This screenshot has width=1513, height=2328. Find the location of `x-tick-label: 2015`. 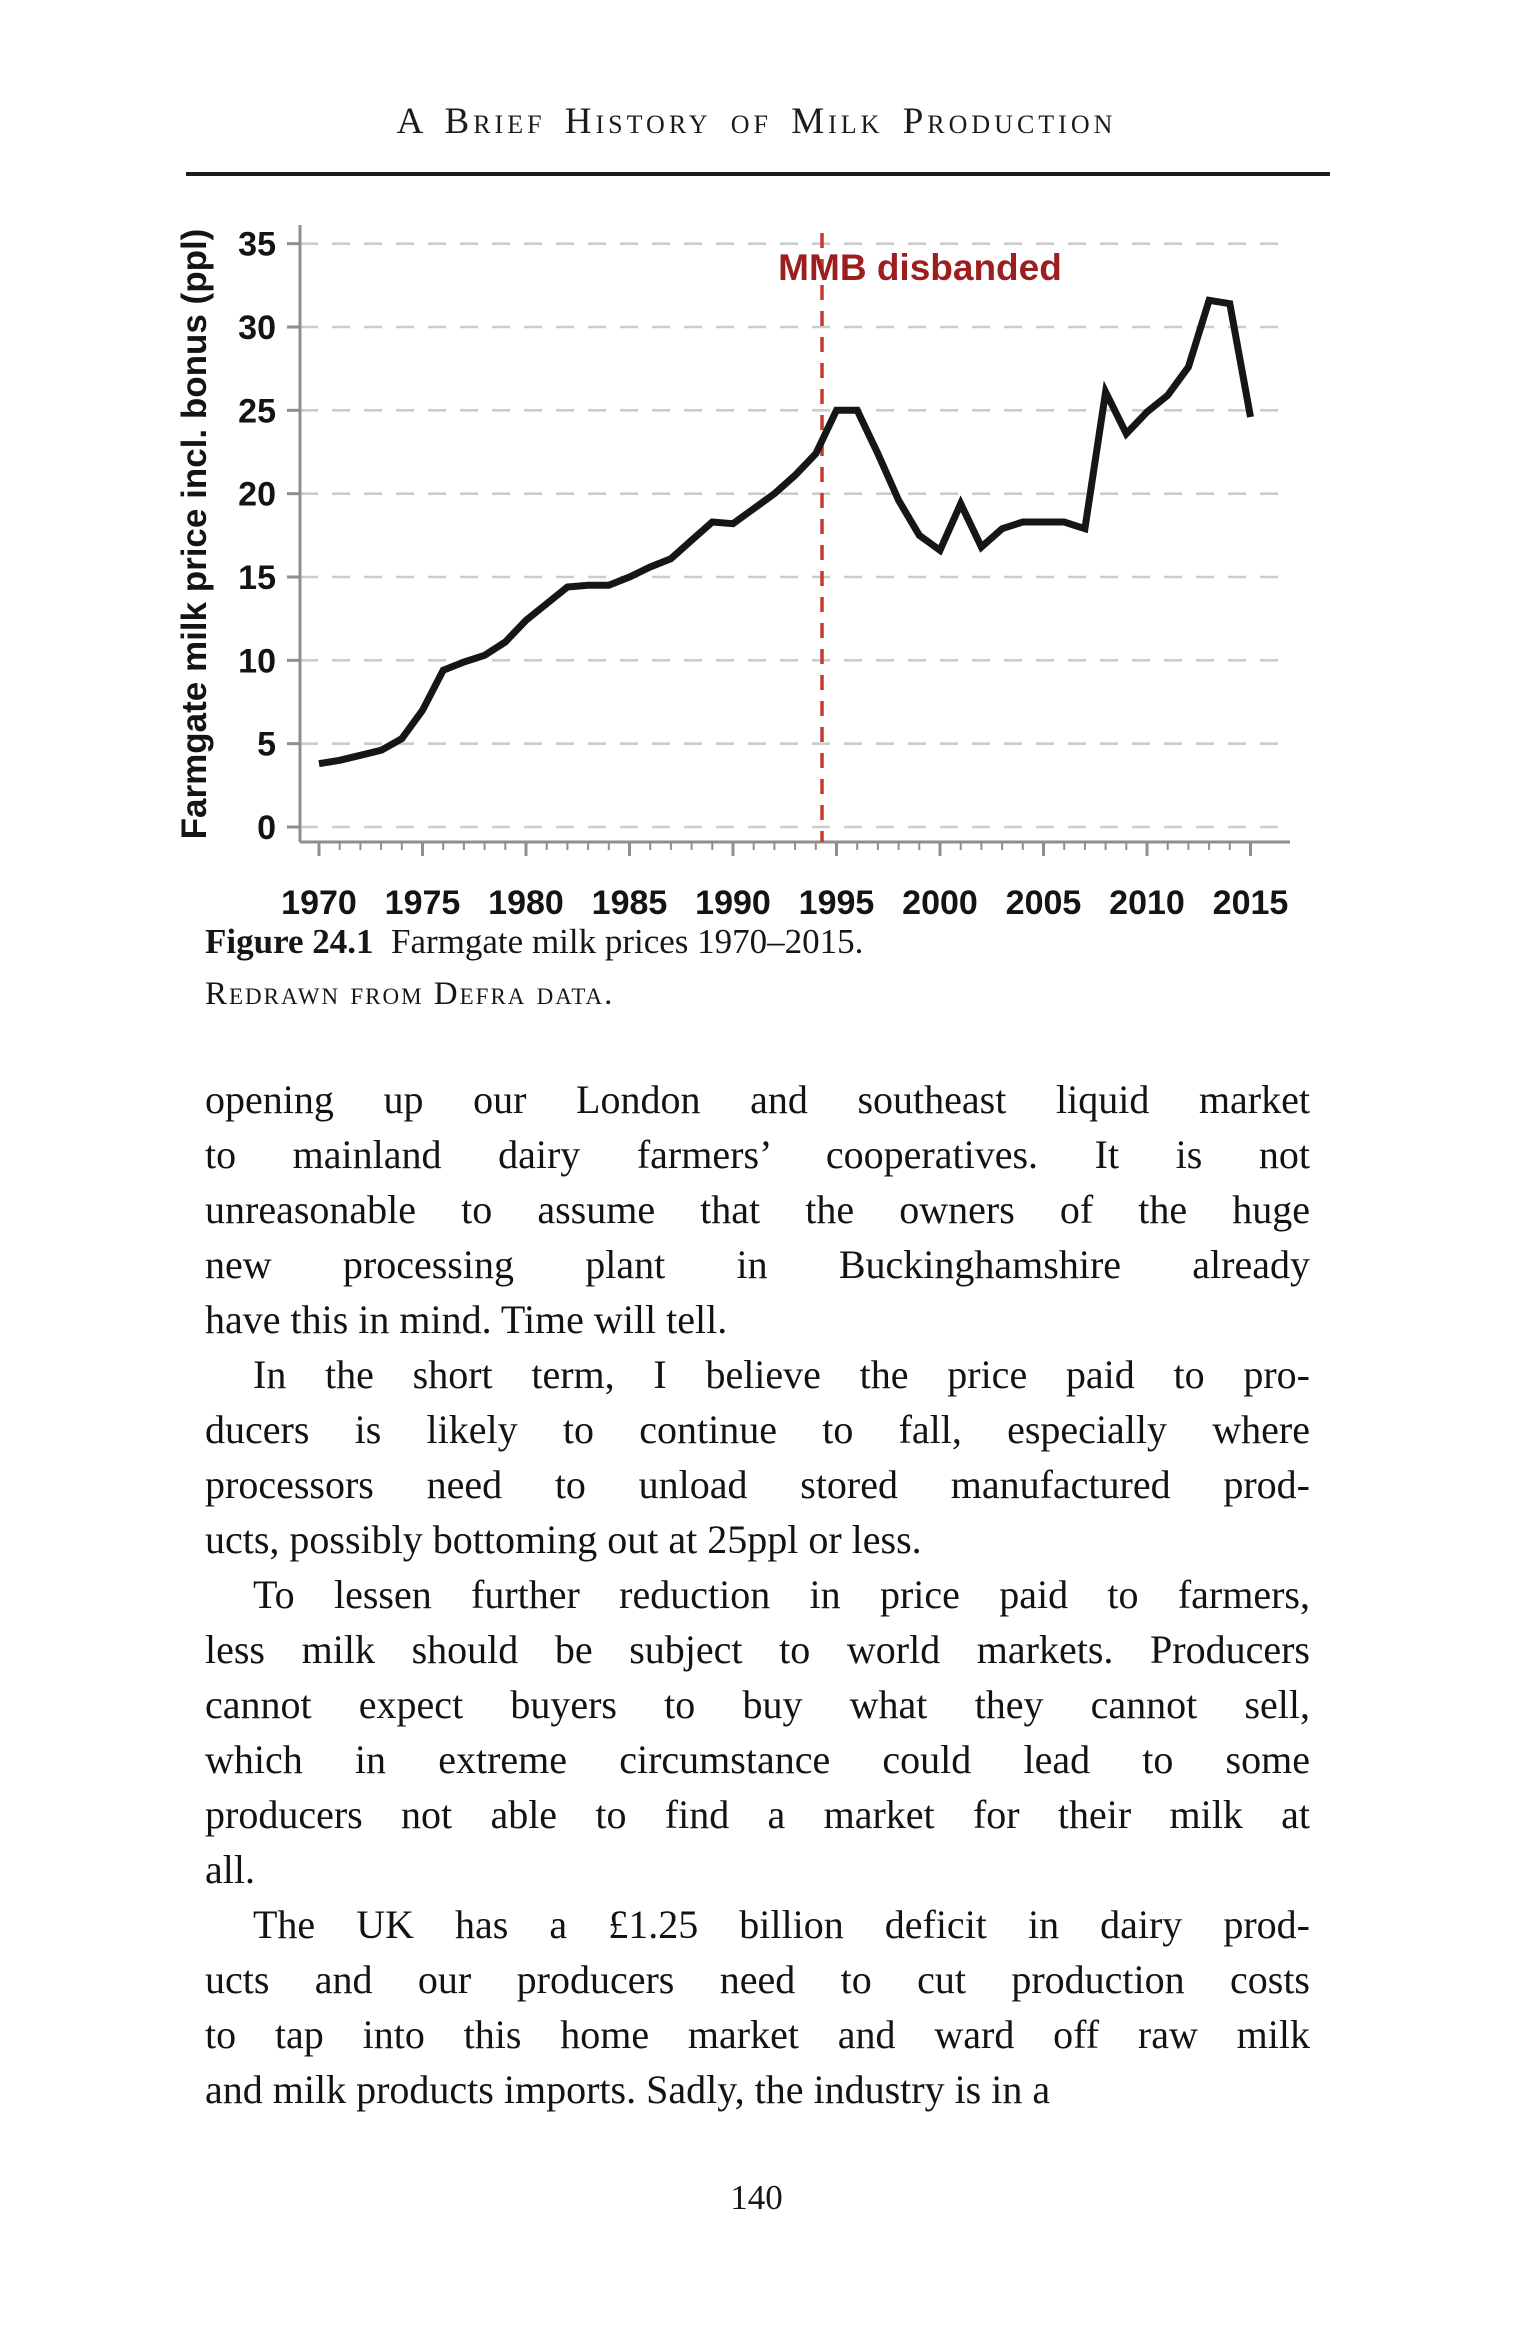

x-tick-label: 2015 is located at coordinates (1251, 903).